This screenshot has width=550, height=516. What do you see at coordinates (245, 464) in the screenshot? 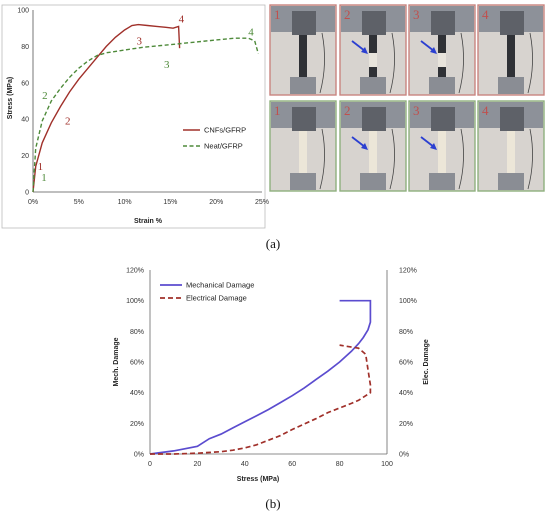
I see `chart-b-x-tick-label: 40` at bounding box center [245, 464].